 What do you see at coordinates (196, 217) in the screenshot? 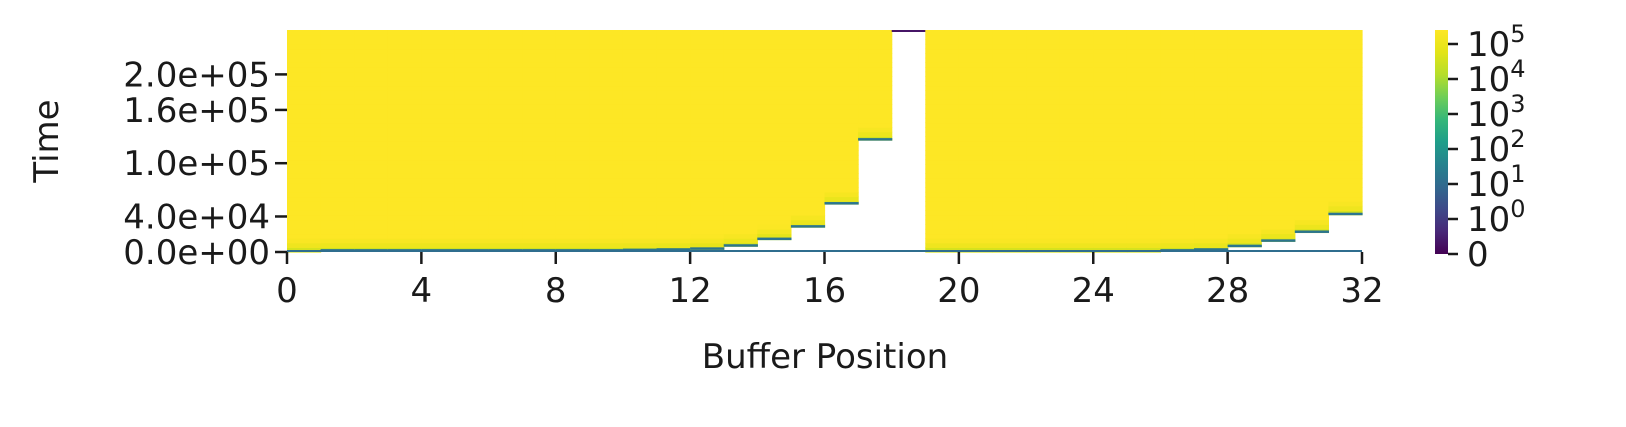
I see `y-tick-label: 4.0e+04` at bounding box center [196, 217].